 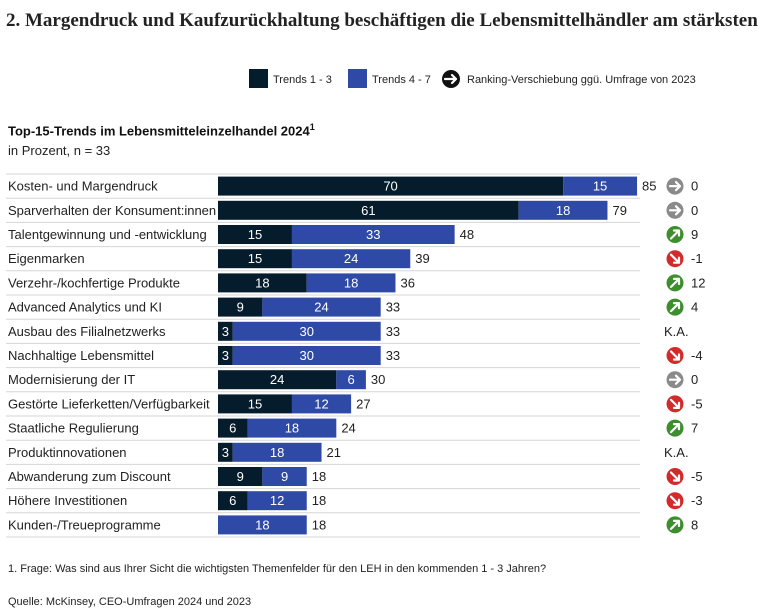 I want to click on category-label: Talentgewinnung und -entwicklung, so click(x=107, y=234).